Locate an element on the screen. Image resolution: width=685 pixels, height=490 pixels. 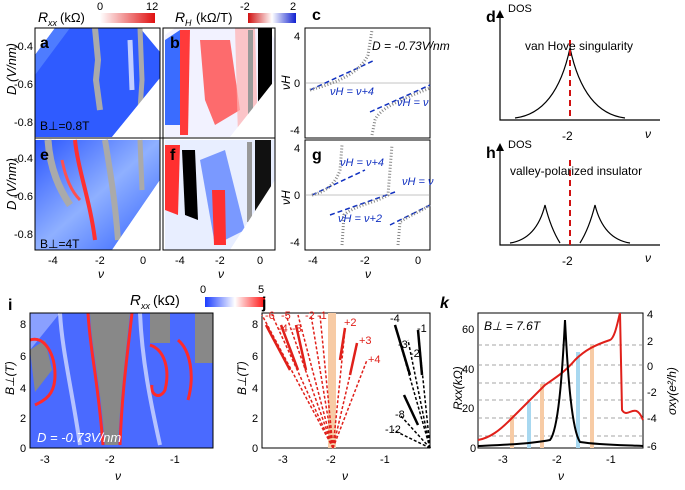
black-label: -2 is located at coordinates (415, 354).